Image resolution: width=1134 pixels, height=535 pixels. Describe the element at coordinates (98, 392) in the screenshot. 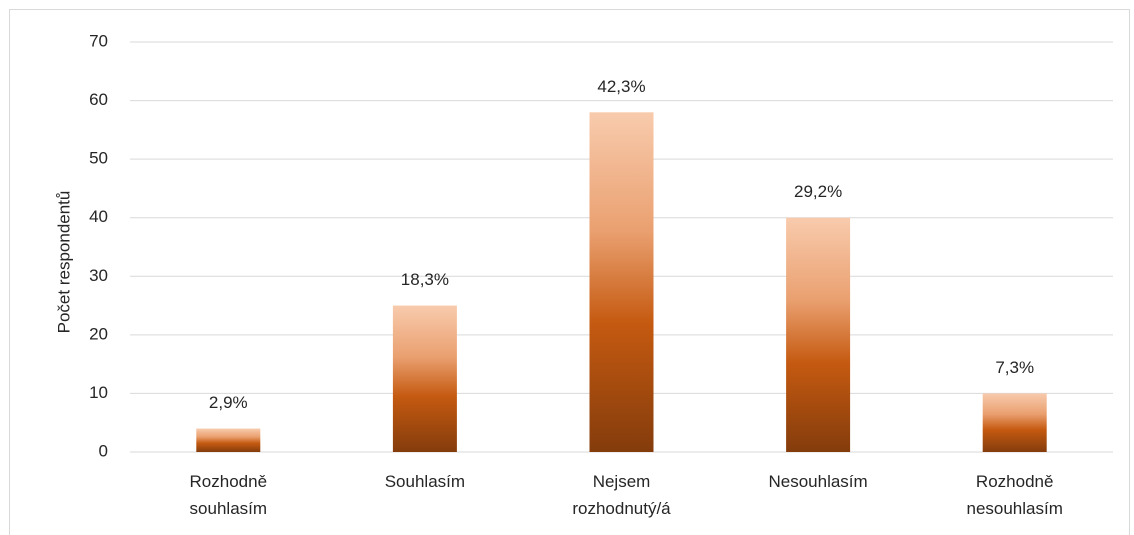

I see `y-tick-label: 10` at that location.